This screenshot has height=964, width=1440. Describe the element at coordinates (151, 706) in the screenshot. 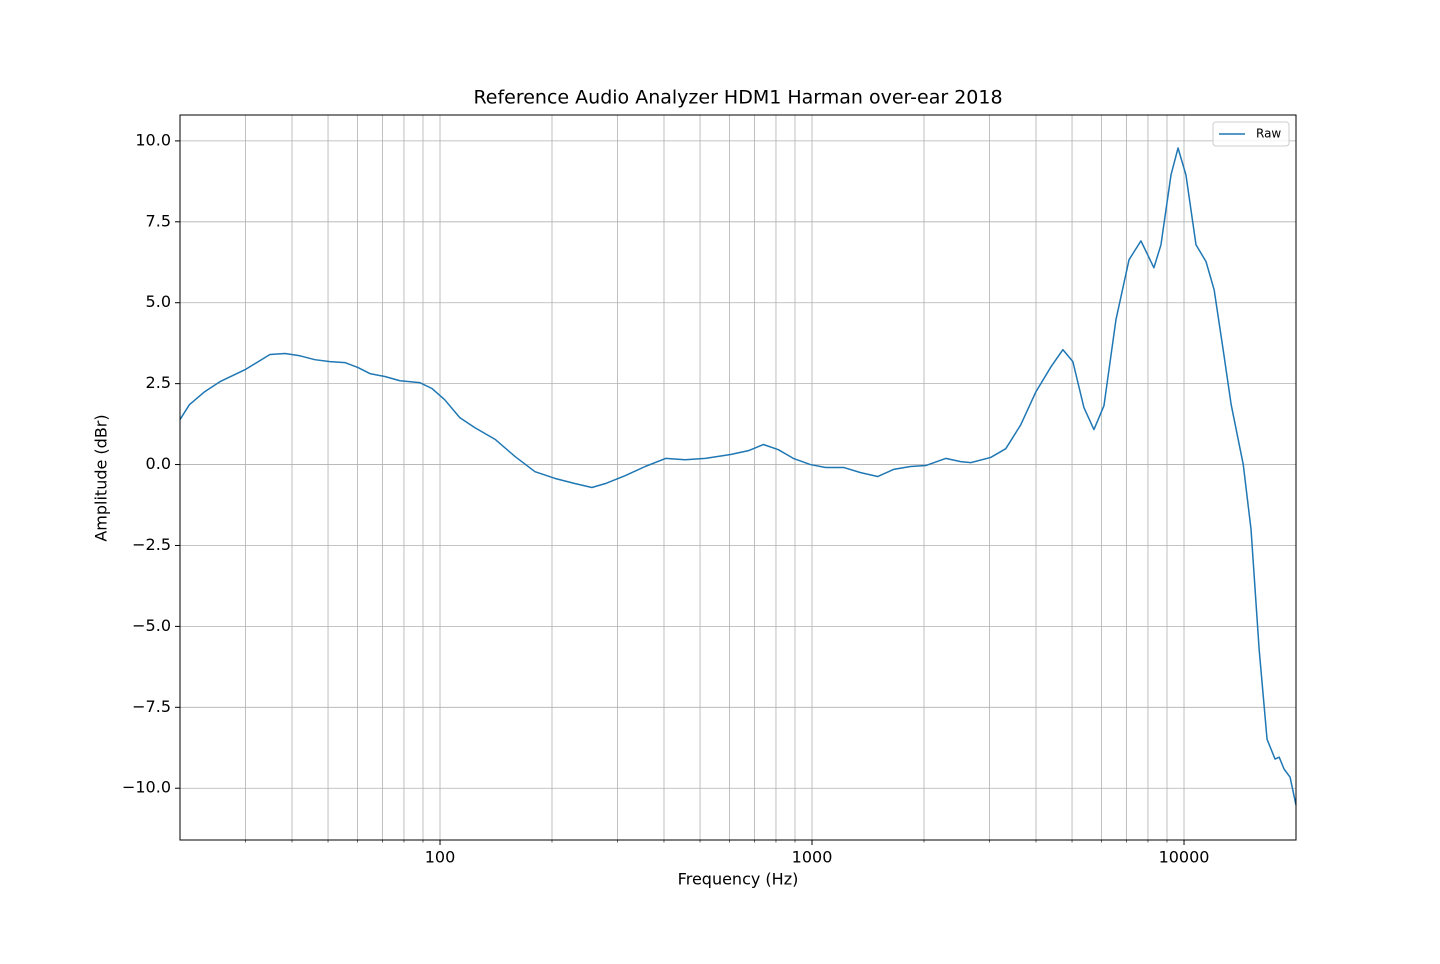

I see `y-tick-label: −7.5` at that location.